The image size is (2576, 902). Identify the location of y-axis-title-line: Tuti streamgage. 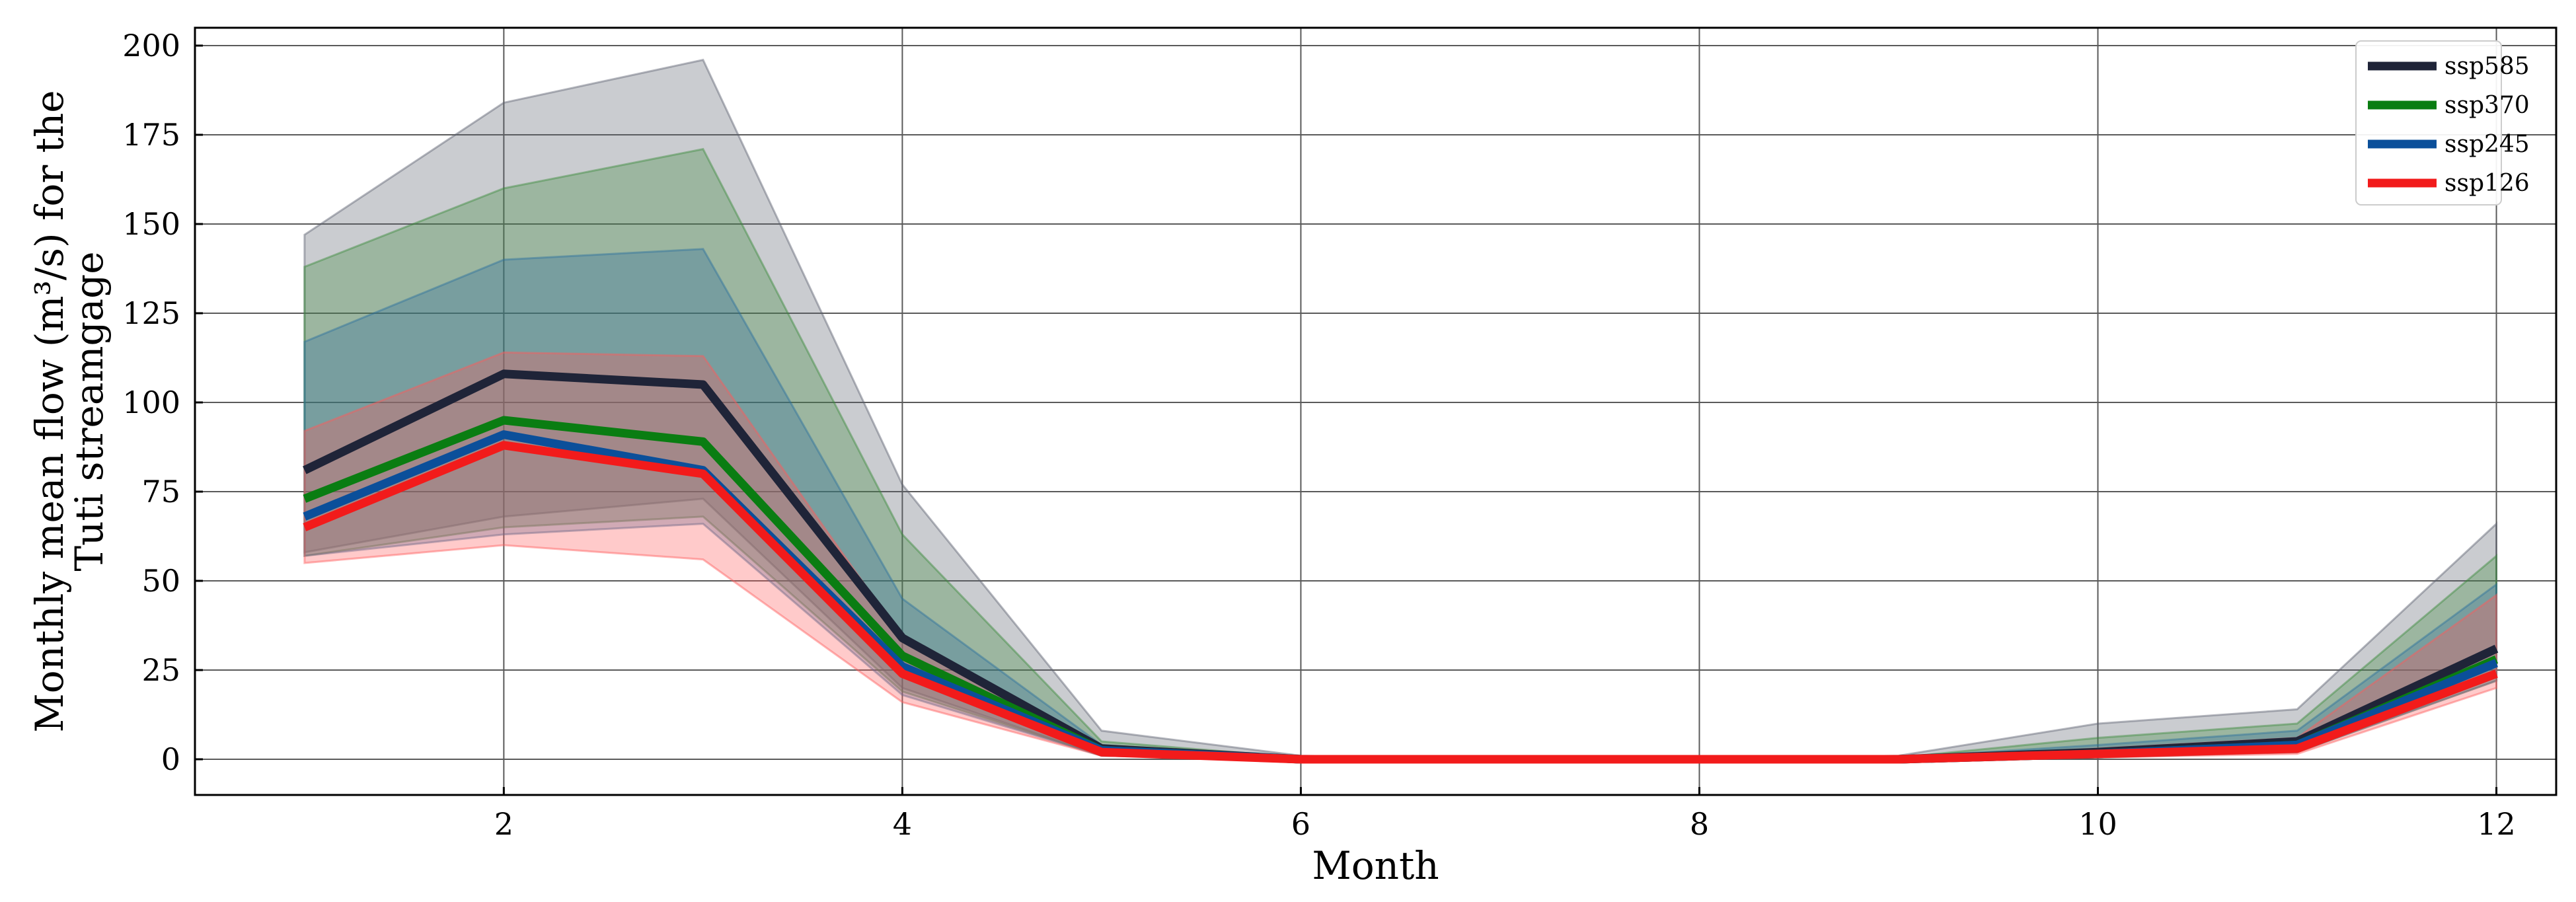
(90, 411).